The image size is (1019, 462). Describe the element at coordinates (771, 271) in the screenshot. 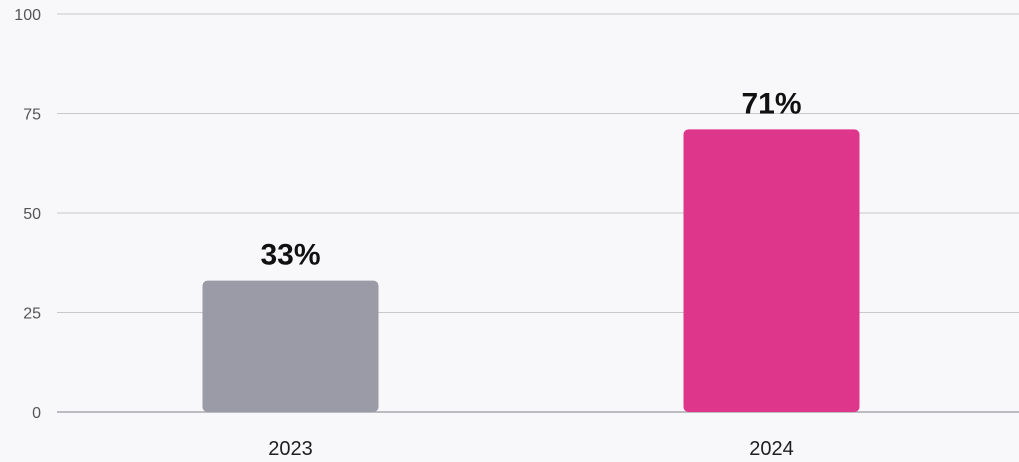

I see `bar-2024` at that location.